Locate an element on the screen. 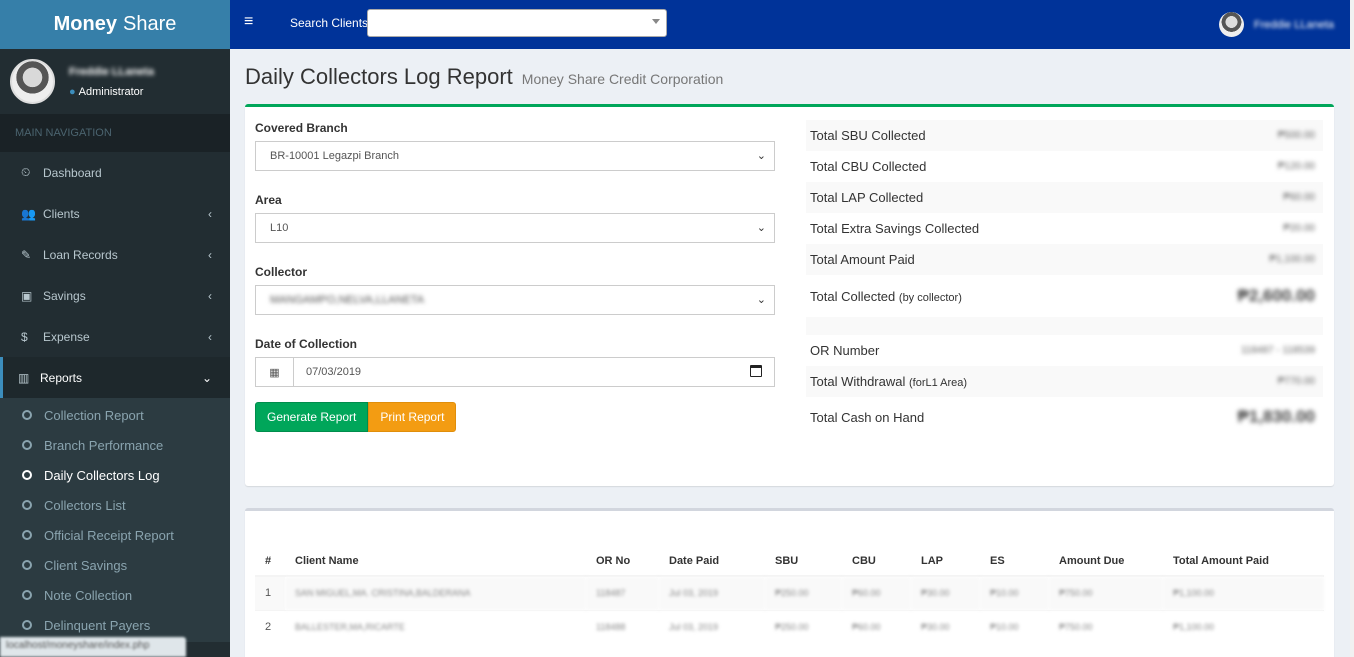  col-lap: LAP is located at coordinates (945, 561).